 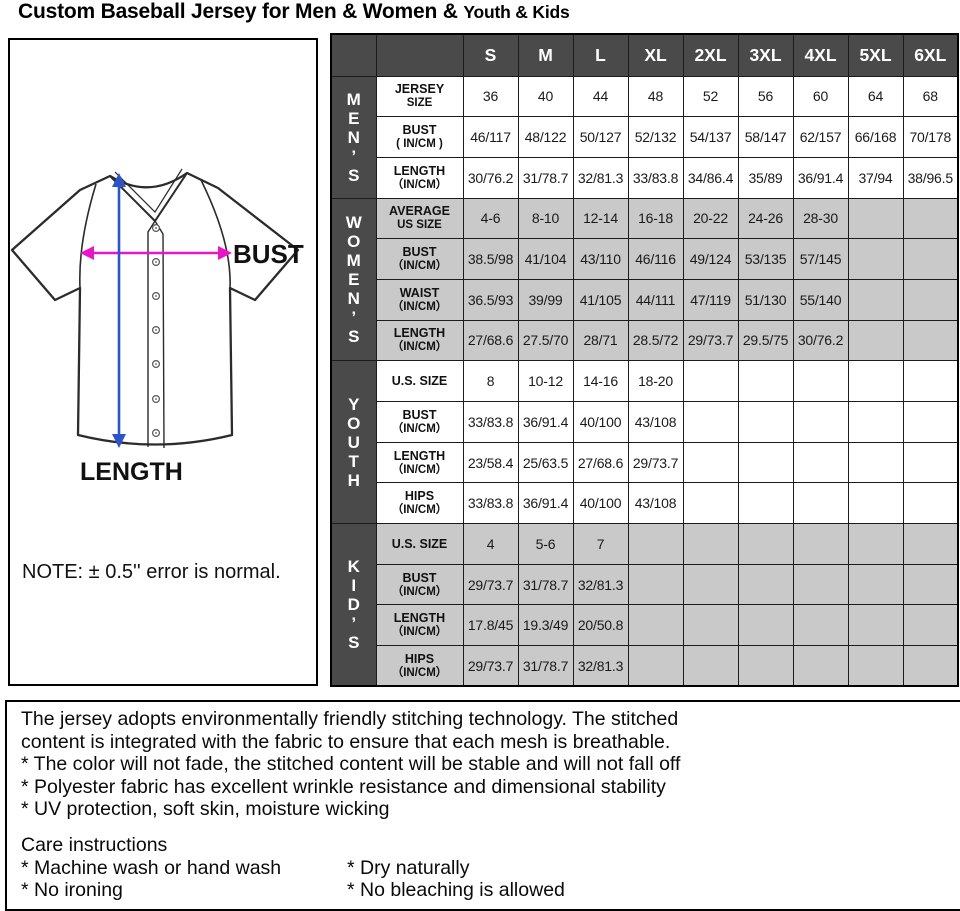 What do you see at coordinates (600, 137) in the screenshot?
I see `size-cell: 50/127` at bounding box center [600, 137].